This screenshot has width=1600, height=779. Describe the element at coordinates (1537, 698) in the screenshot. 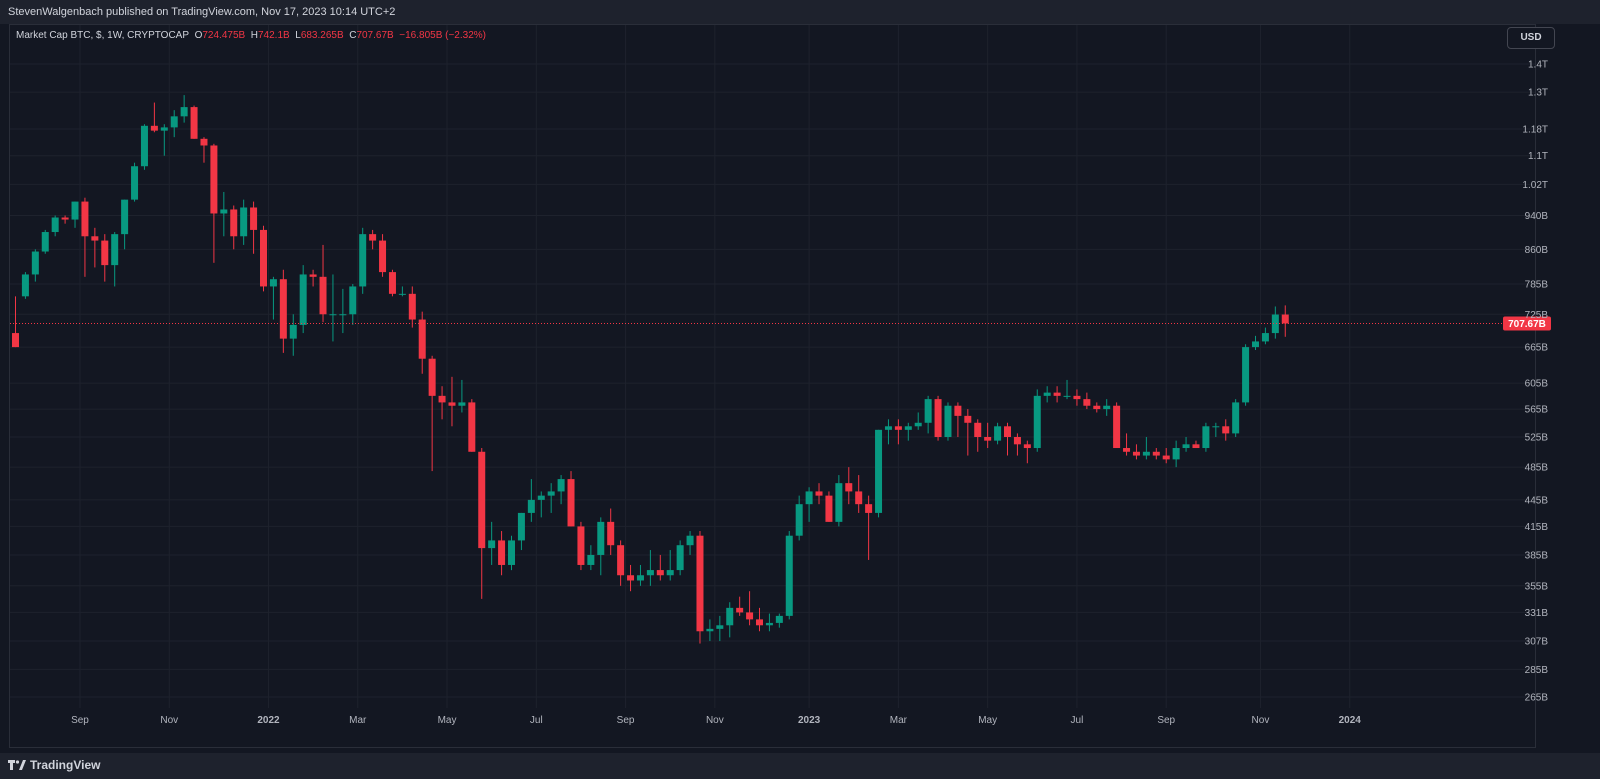

I see `price-tick-label: 265B` at that location.